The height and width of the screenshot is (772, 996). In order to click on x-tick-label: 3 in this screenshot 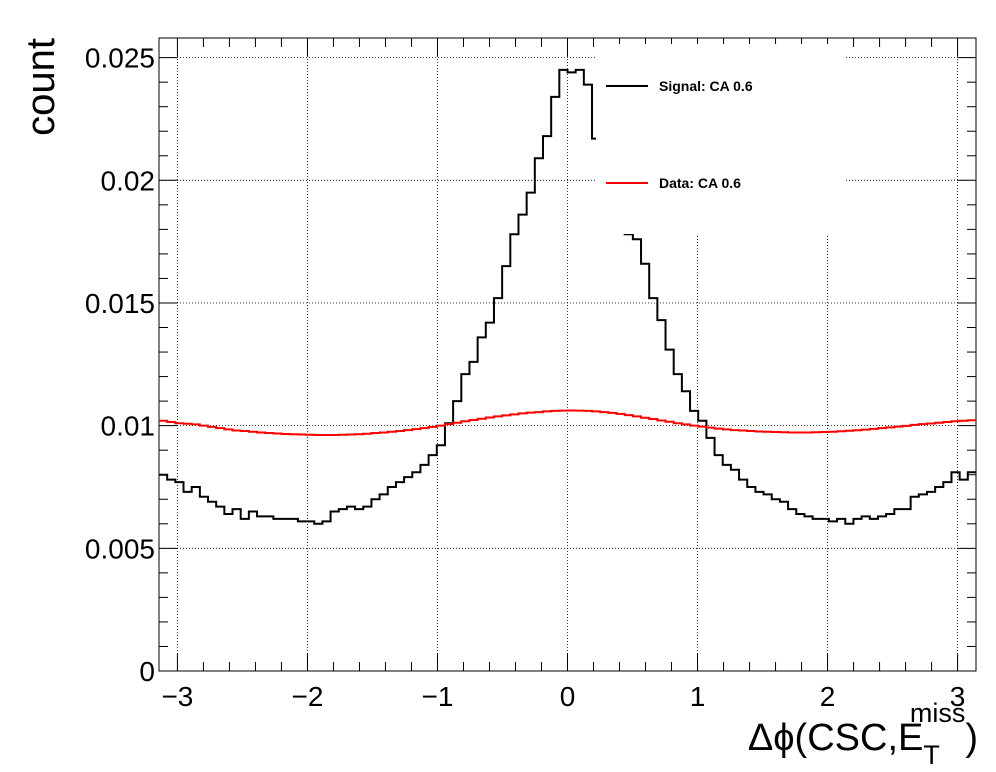, I will do `click(958, 696)`.